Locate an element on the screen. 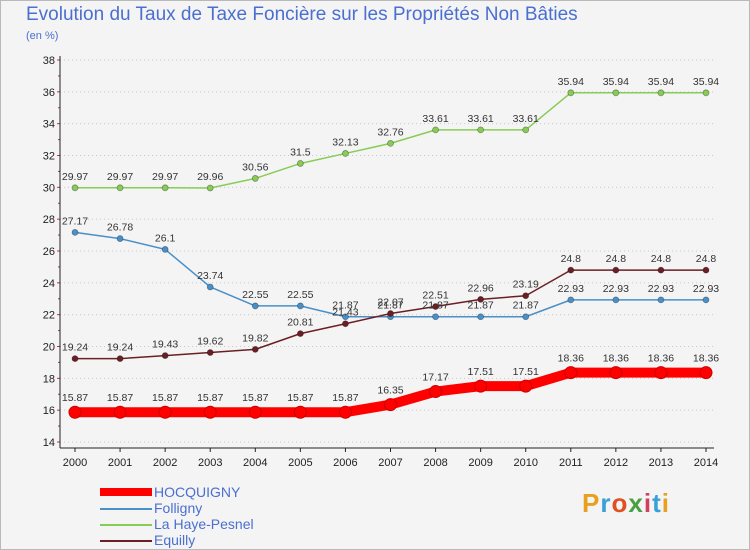 The image size is (750, 550). y-tick-label: 38 is located at coordinates (49, 61).